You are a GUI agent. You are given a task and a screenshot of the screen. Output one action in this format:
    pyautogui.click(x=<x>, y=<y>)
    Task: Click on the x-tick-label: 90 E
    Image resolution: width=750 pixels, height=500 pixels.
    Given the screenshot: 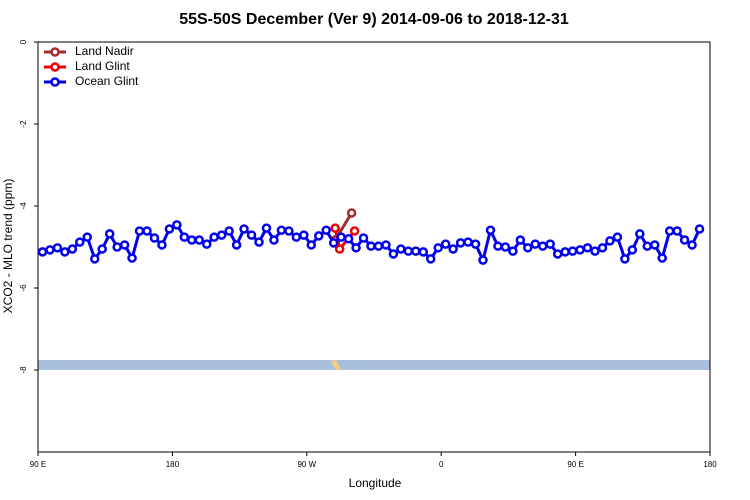 What is the action you would take?
    pyautogui.click(x=38, y=464)
    